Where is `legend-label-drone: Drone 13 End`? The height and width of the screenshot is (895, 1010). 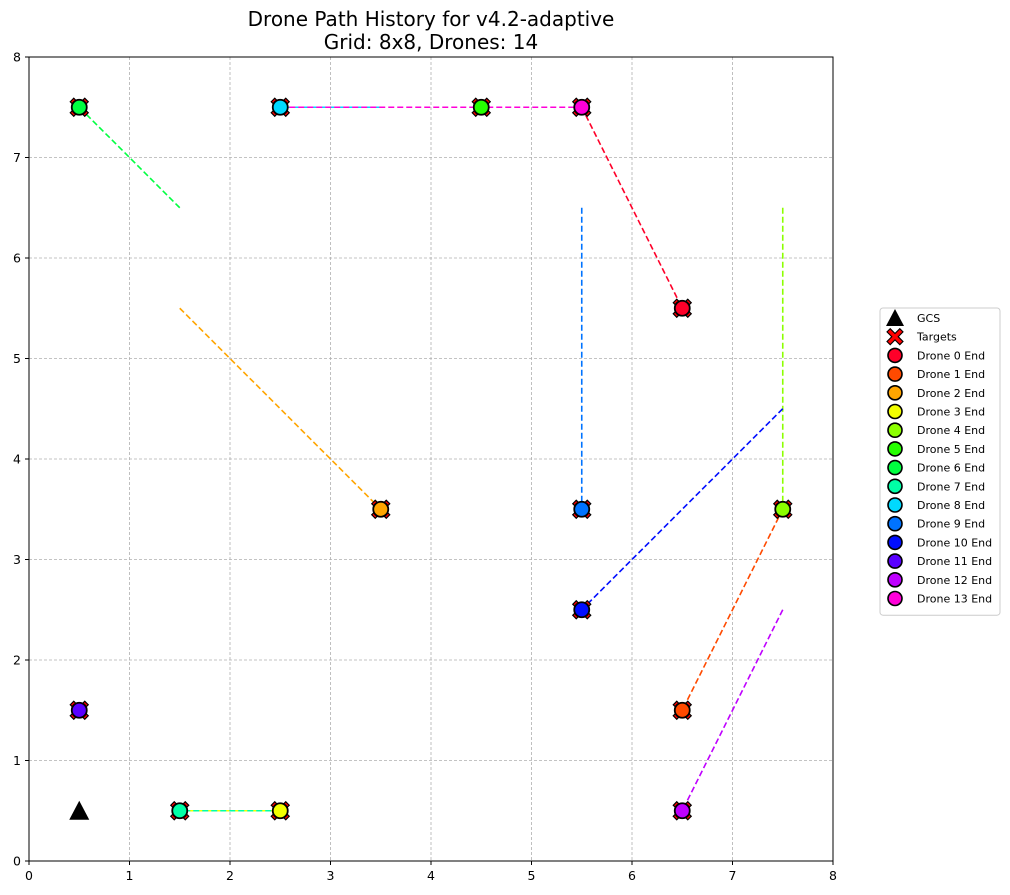 legend-label-drone: Drone 13 End is located at coordinates (954, 599).